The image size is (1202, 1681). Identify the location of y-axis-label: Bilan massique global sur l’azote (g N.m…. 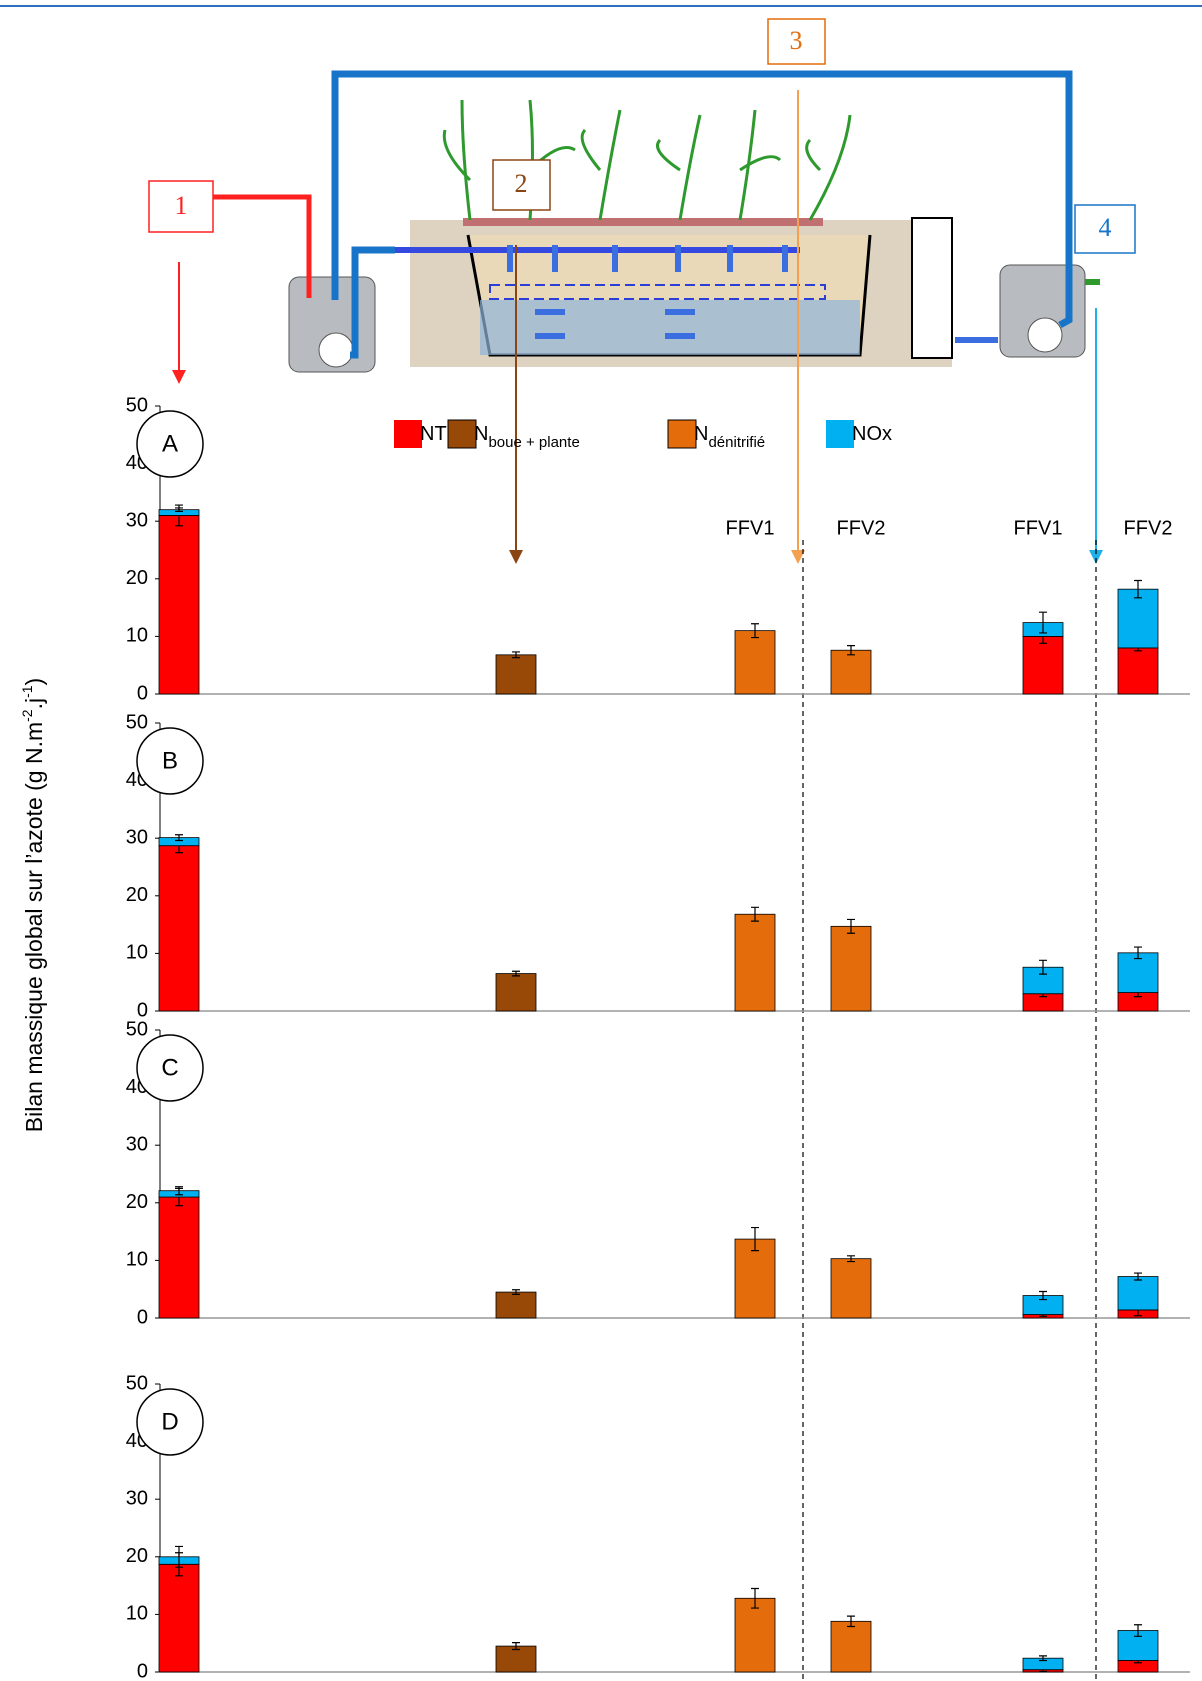
(33, 905).